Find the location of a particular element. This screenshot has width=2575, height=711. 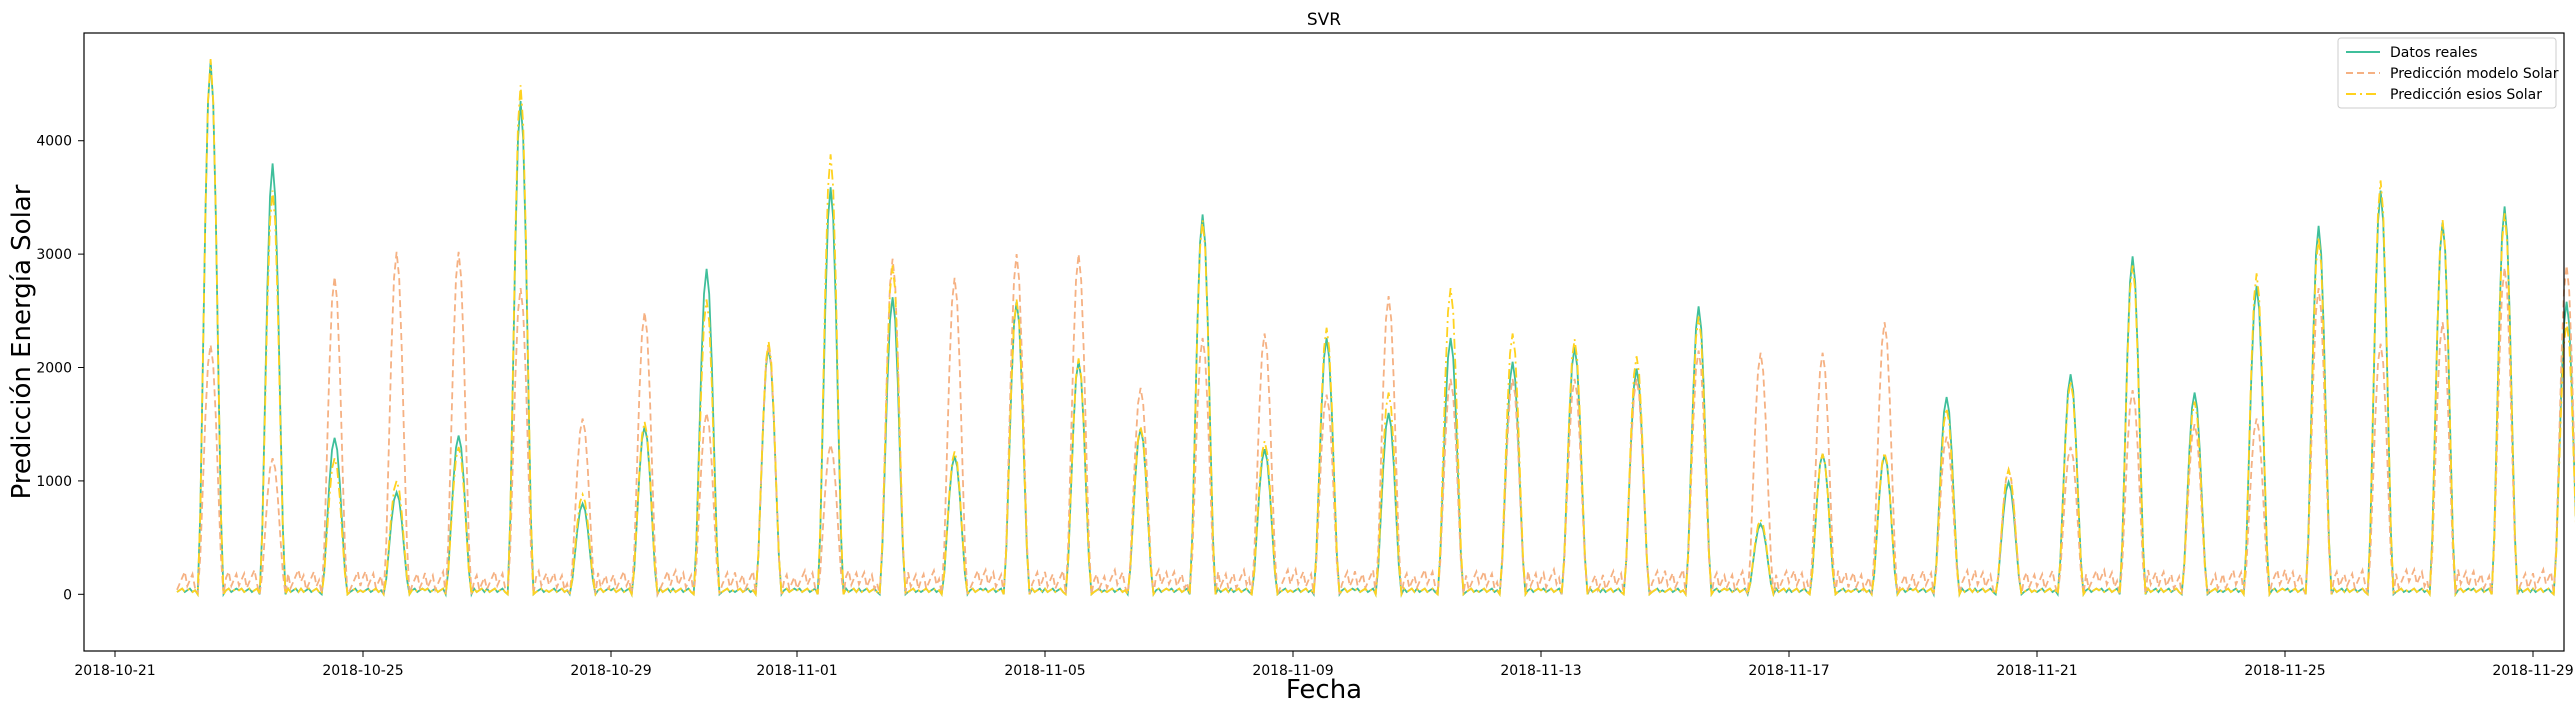

x-tick-label: 2018-11-25 is located at coordinates (2284, 671).